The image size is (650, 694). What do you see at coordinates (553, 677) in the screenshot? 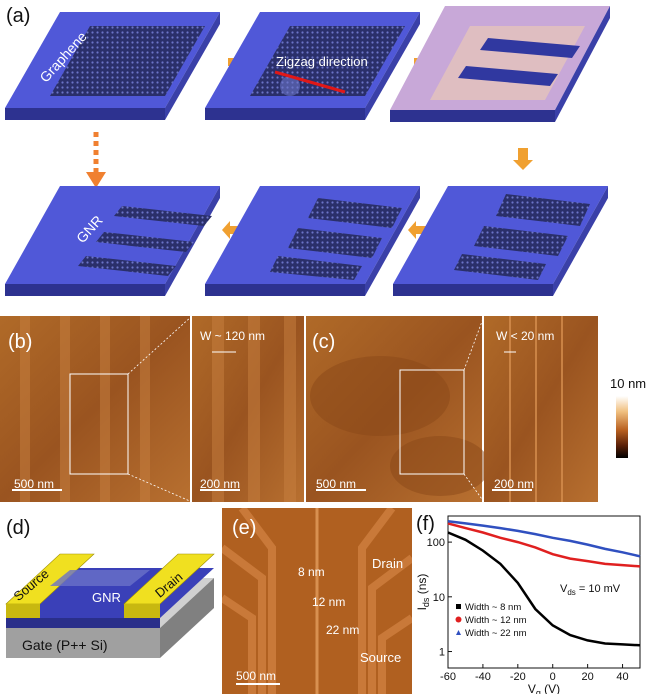
I see `x-tick-label: 0` at bounding box center [553, 677].